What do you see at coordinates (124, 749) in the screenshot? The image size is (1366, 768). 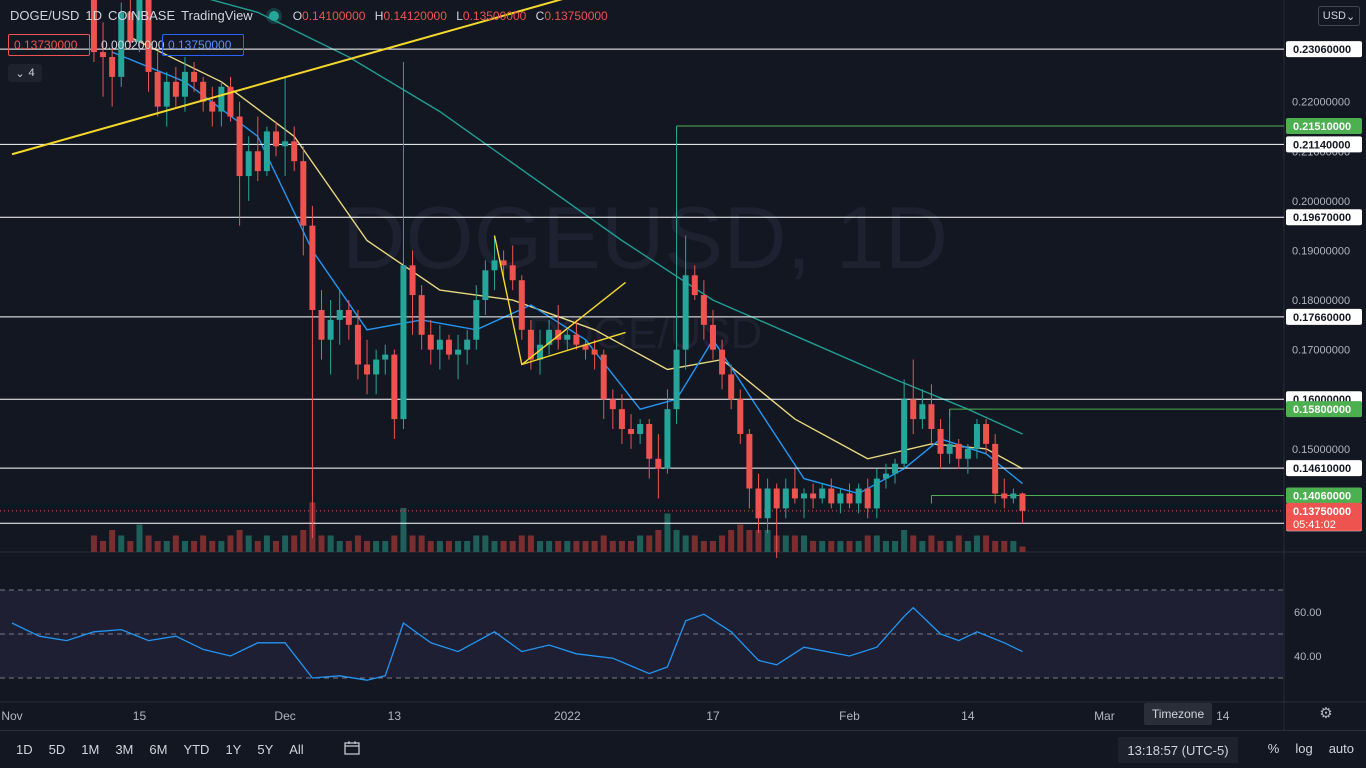 I see `range-button-3m: 3M` at bounding box center [124, 749].